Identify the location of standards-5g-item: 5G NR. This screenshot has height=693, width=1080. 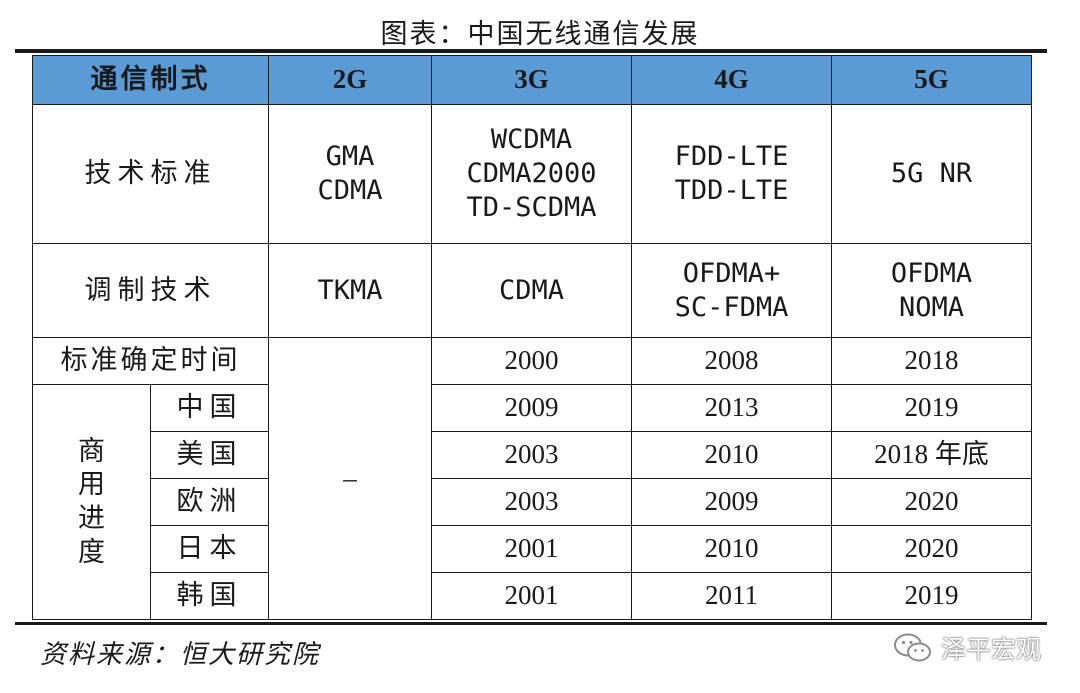
(931, 174).